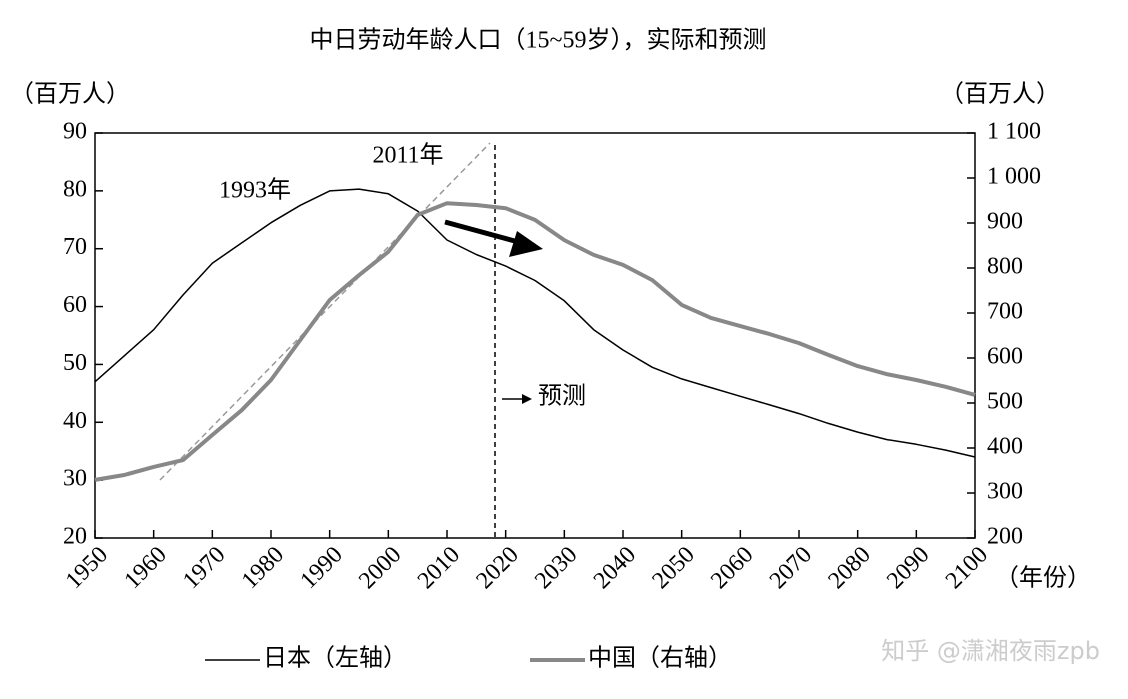 This screenshot has width=1128, height=699. What do you see at coordinates (1005, 402) in the screenshot?
I see `y2-tick-label: 500` at bounding box center [1005, 402].